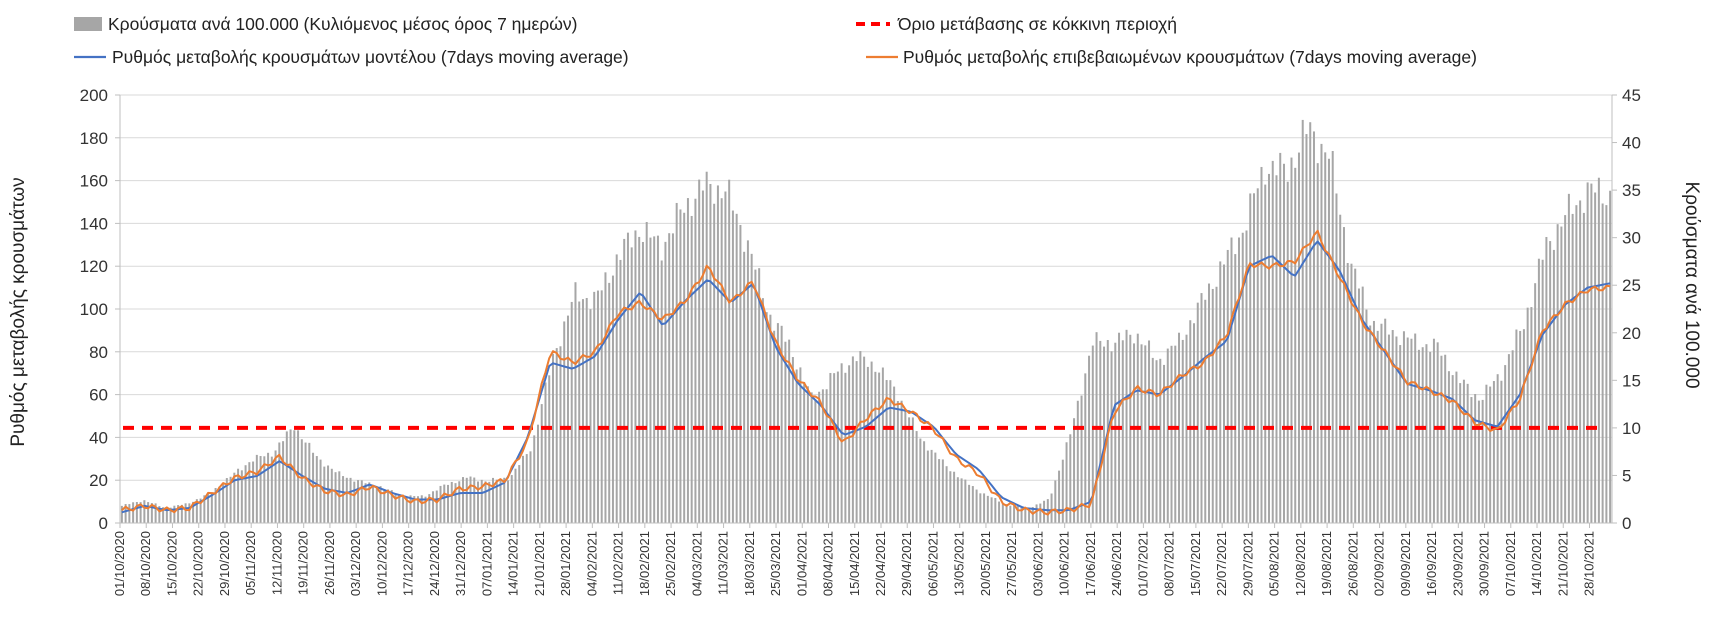  What do you see at coordinates (1300, 563) in the screenshot?
I see `x-tick-label: 12/08/2021` at bounding box center [1300, 563].